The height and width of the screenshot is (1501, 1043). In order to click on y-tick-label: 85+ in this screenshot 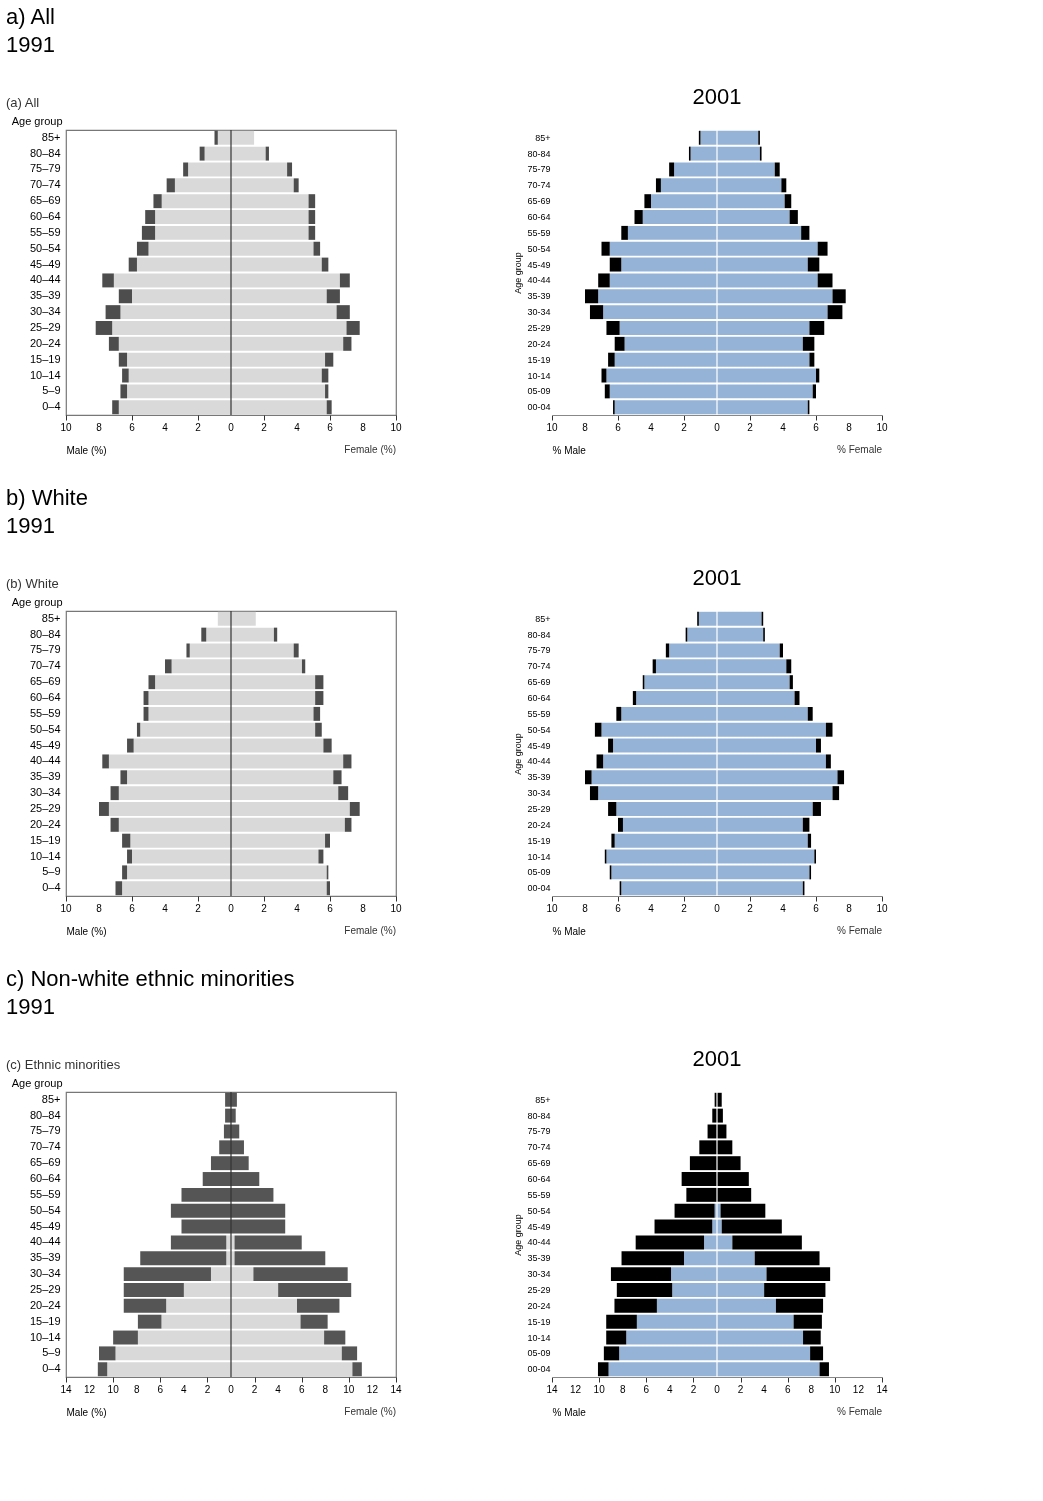, I will do `click(51, 1098)`.